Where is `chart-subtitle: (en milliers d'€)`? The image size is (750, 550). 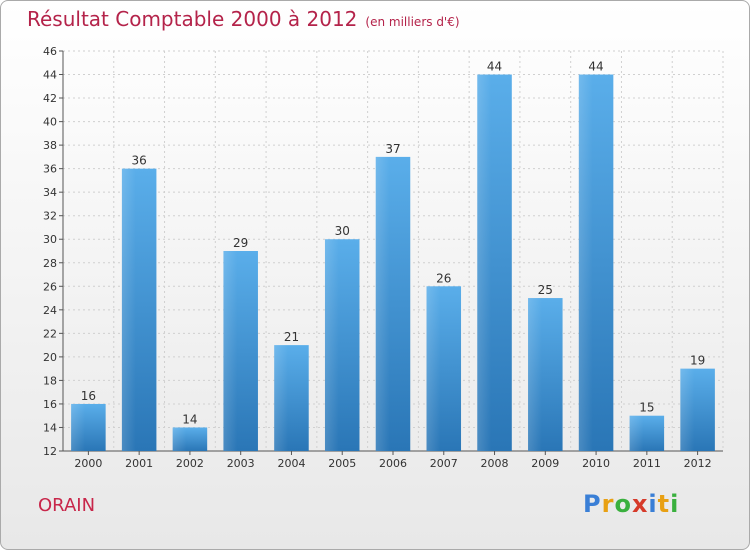 chart-subtitle: (en milliers d'€) is located at coordinates (412, 22).